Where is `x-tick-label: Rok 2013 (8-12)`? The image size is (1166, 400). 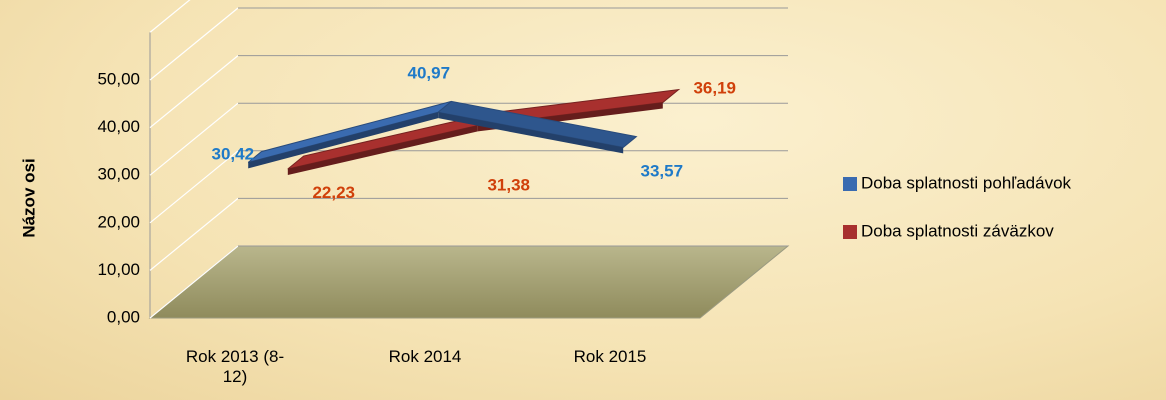
x-tick-label: Rok 2013 (8-12) is located at coordinates (235, 366).